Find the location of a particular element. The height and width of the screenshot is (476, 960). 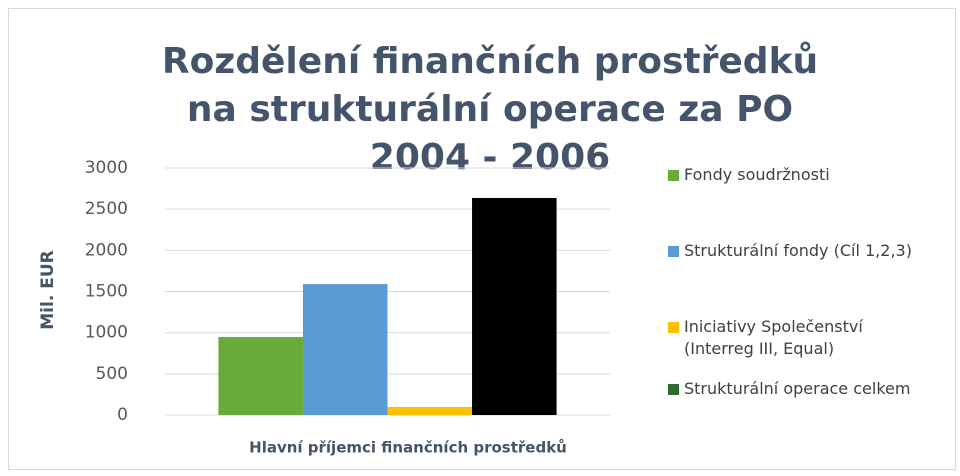

legend-item: Fondy soudržnosti is located at coordinates (749, 175).